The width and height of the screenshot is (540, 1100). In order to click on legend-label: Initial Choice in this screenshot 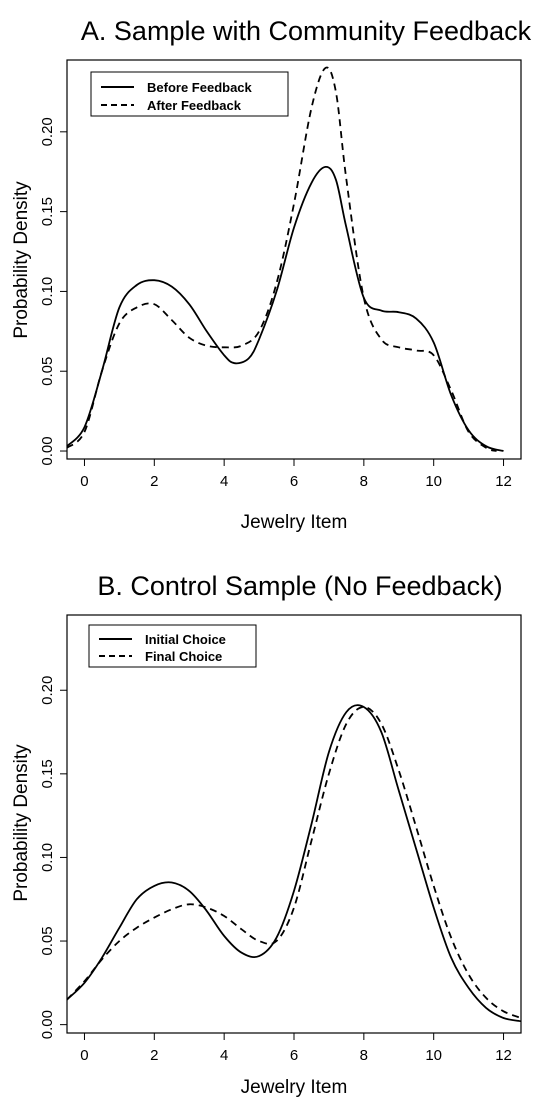, I will do `click(185, 639)`.